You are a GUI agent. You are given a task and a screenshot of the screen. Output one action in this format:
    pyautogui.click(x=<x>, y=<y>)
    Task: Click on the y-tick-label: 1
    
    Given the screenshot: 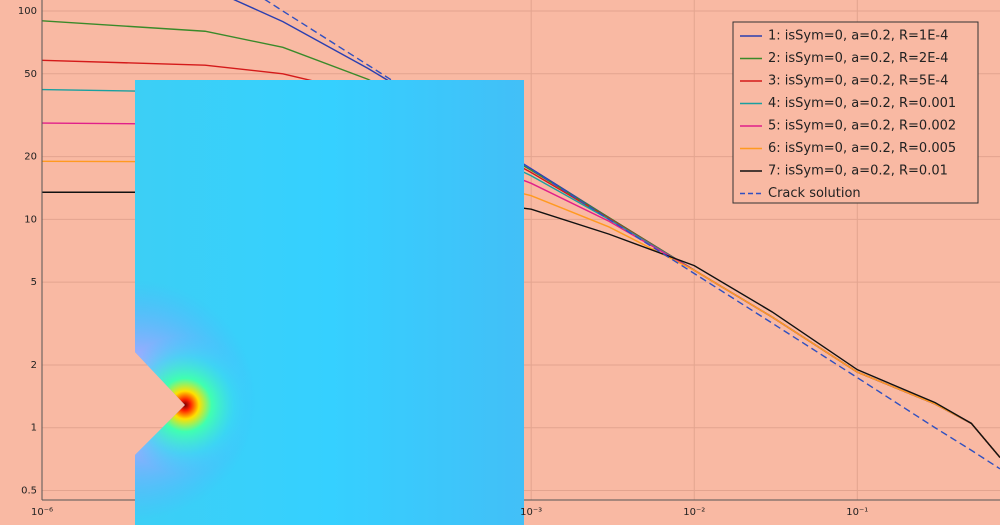 What is the action you would take?
    pyautogui.click(x=34, y=428)
    